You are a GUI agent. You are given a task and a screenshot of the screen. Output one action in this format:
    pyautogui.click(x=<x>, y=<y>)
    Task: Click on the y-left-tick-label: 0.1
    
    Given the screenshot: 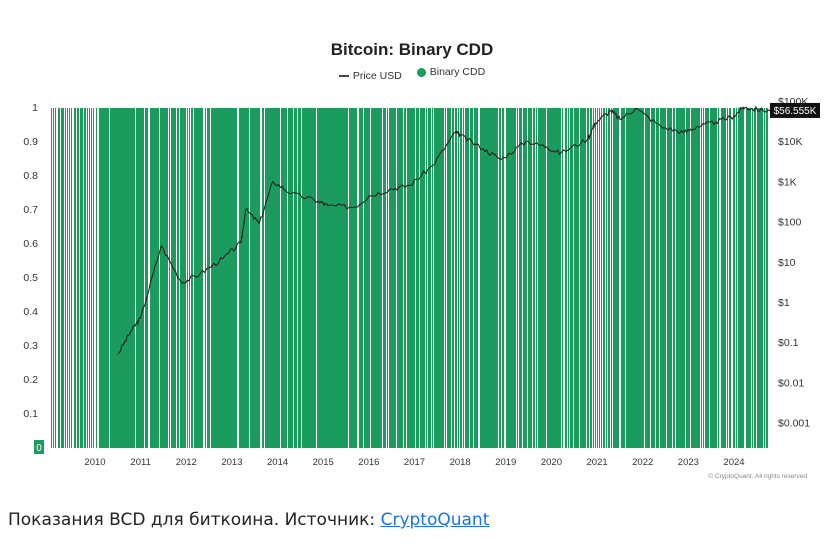 What is the action you would take?
    pyautogui.click(x=30, y=414)
    